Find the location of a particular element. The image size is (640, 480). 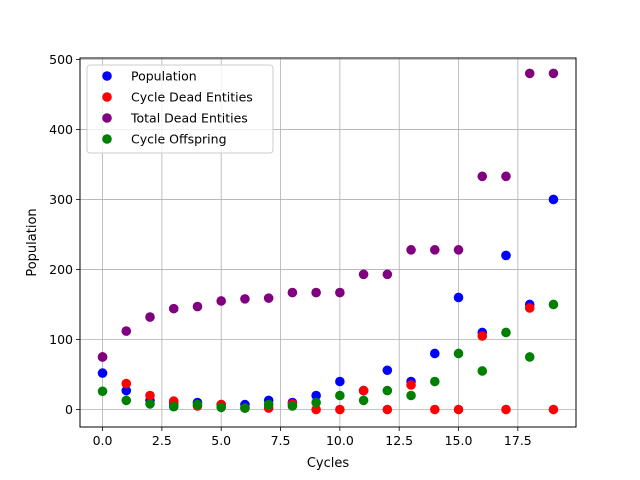

y-axis-label: Population is located at coordinates (32, 242).